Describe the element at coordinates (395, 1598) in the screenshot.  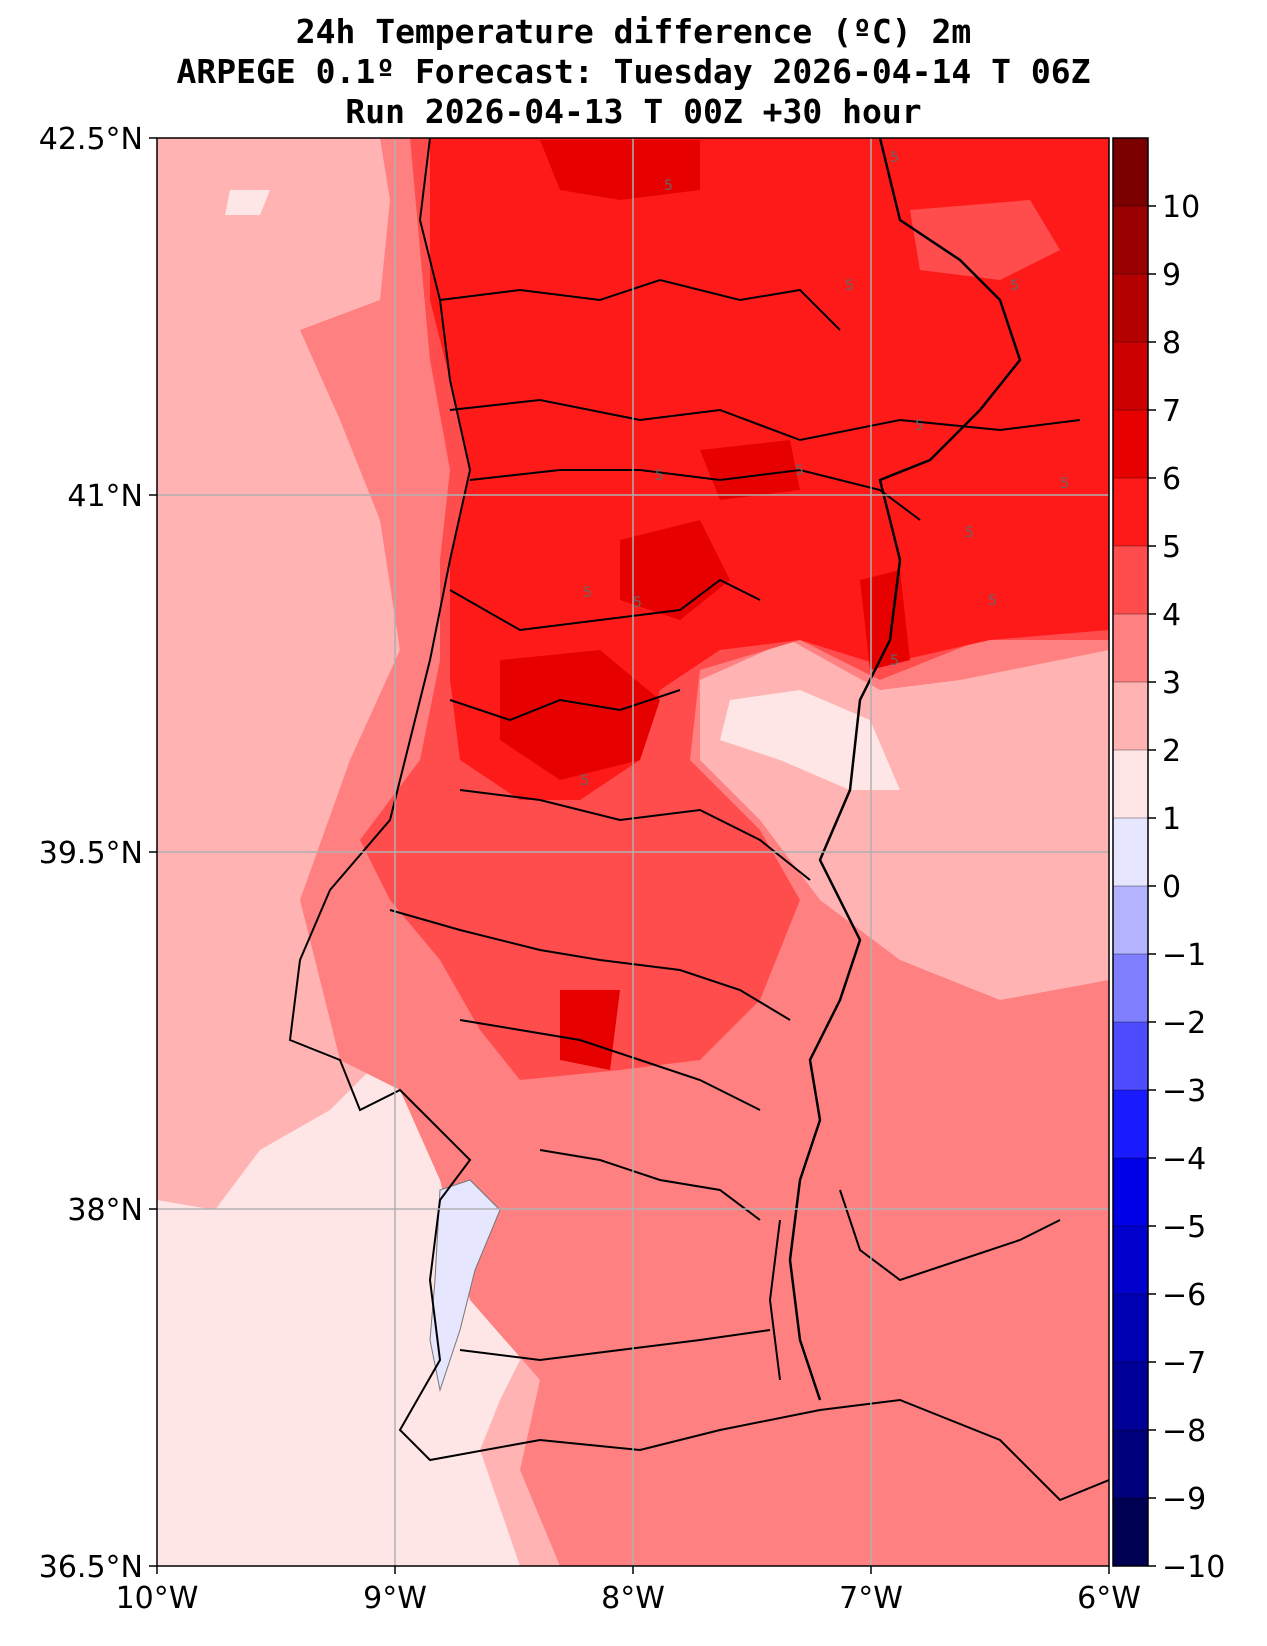
I see `lon-tick-label: 9°W` at that location.